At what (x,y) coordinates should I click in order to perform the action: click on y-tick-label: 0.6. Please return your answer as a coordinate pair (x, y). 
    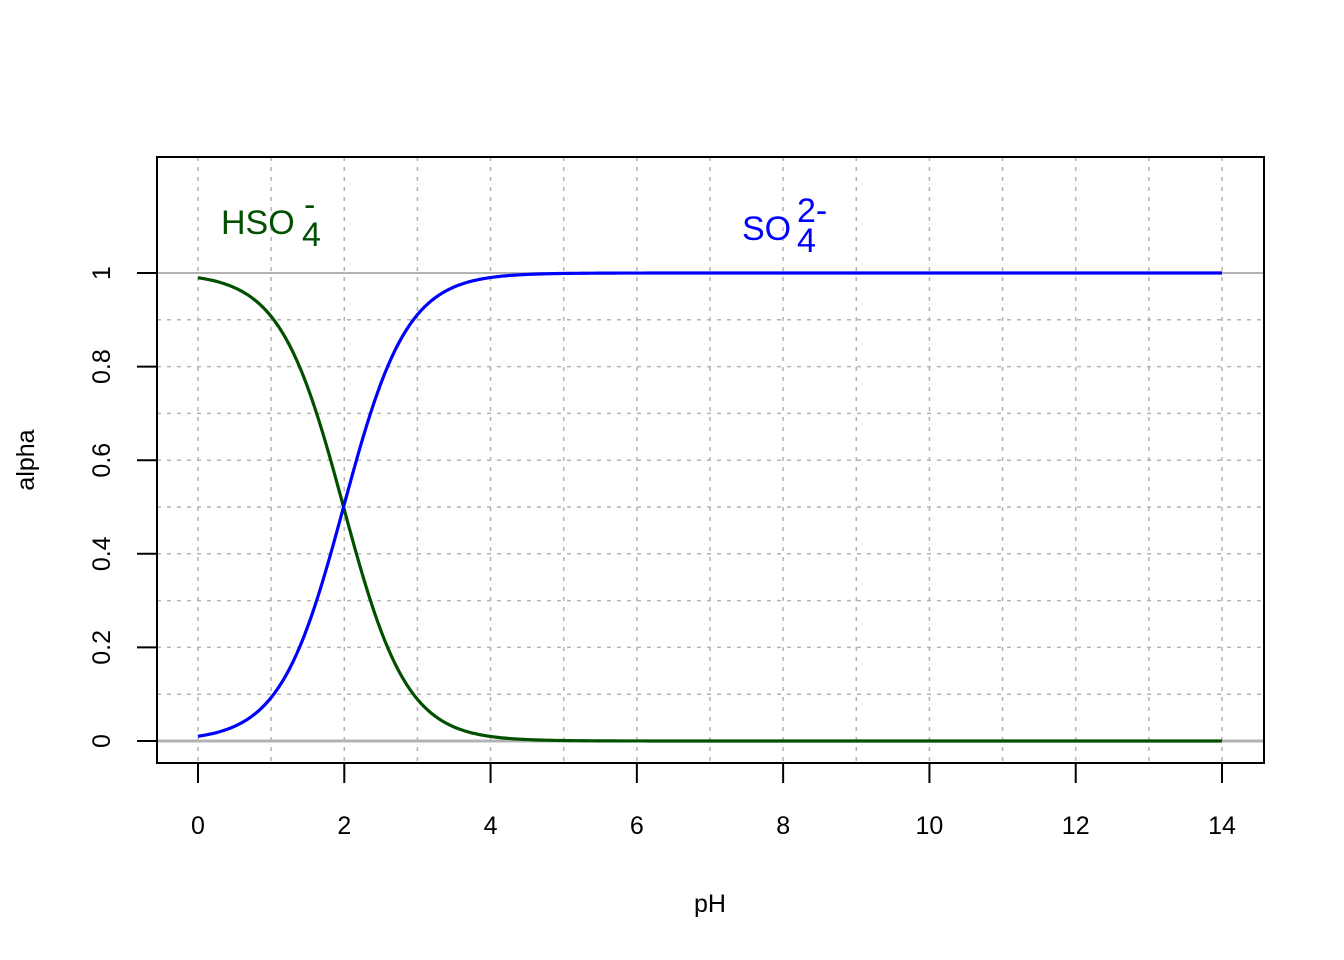
    Looking at the image, I should click on (102, 460).